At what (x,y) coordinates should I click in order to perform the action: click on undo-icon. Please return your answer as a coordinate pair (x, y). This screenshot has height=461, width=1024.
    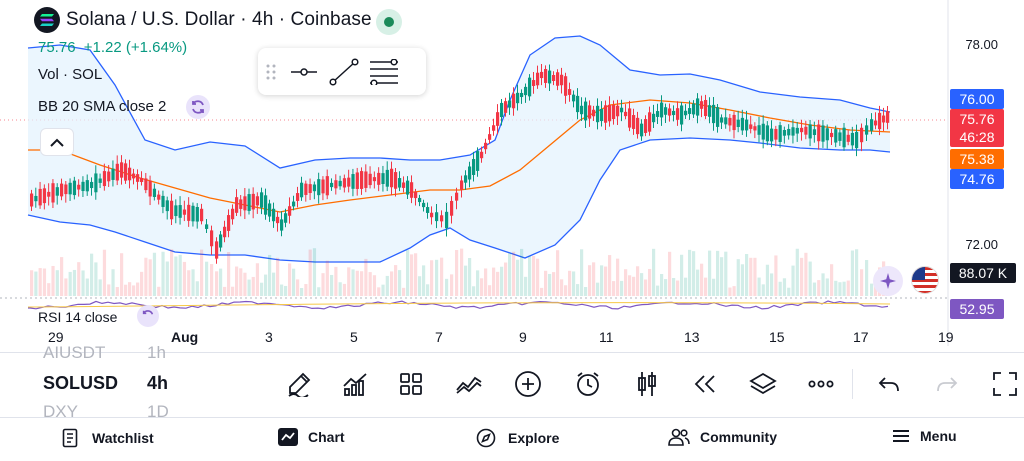
    Looking at the image, I should click on (889, 384).